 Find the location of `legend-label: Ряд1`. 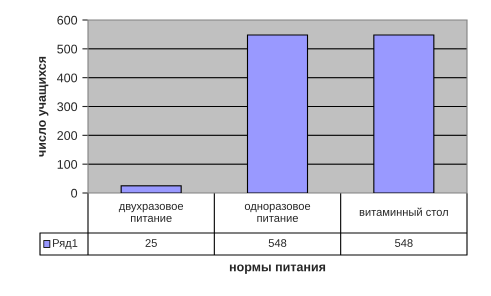

legend-label: Ряд1 is located at coordinates (65, 244).